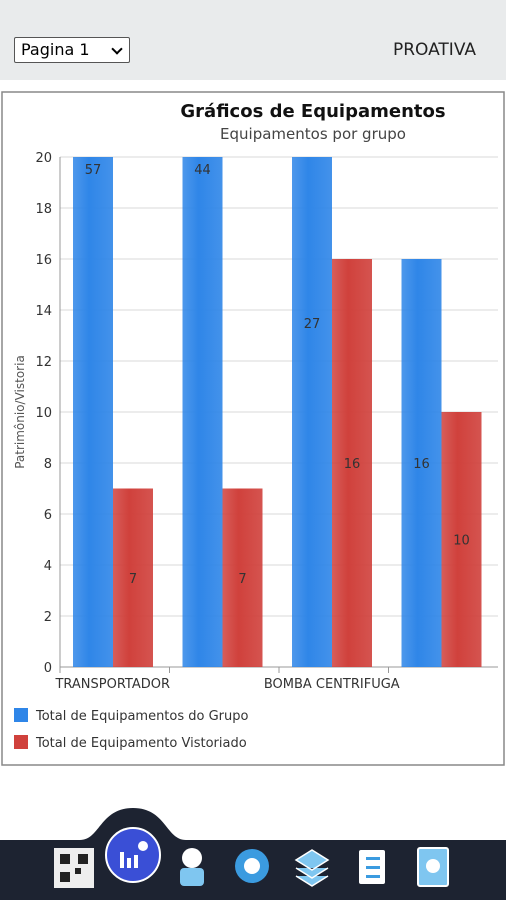 Image resolution: width=506 pixels, height=900 pixels. I want to click on data-label: 27, so click(312, 324).